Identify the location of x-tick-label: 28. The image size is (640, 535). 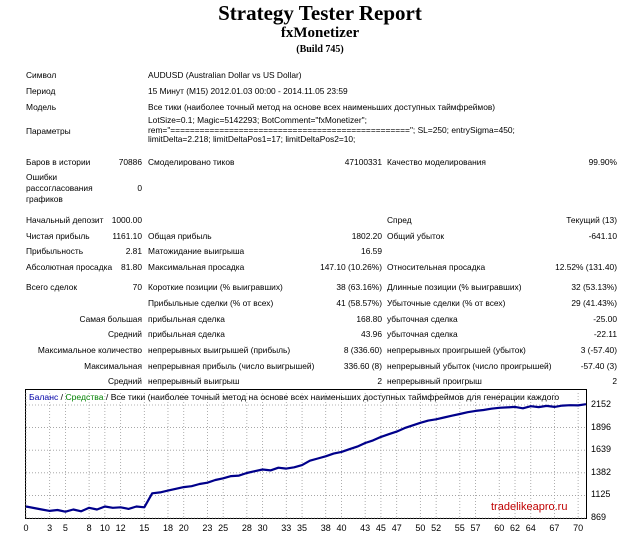
(246, 528).